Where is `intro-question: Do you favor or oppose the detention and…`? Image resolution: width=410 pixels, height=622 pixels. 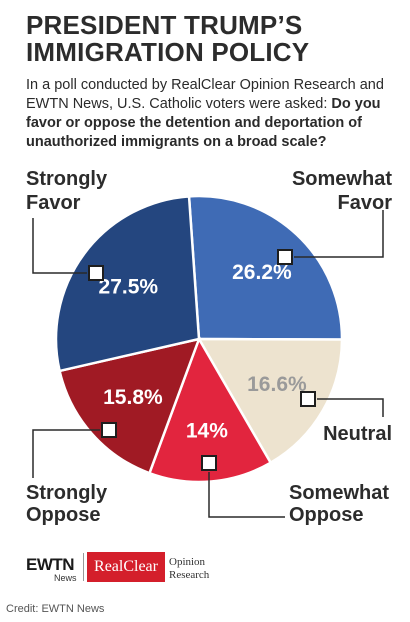
intro-question: Do you favor or oppose the detention and… is located at coordinates (203, 123).